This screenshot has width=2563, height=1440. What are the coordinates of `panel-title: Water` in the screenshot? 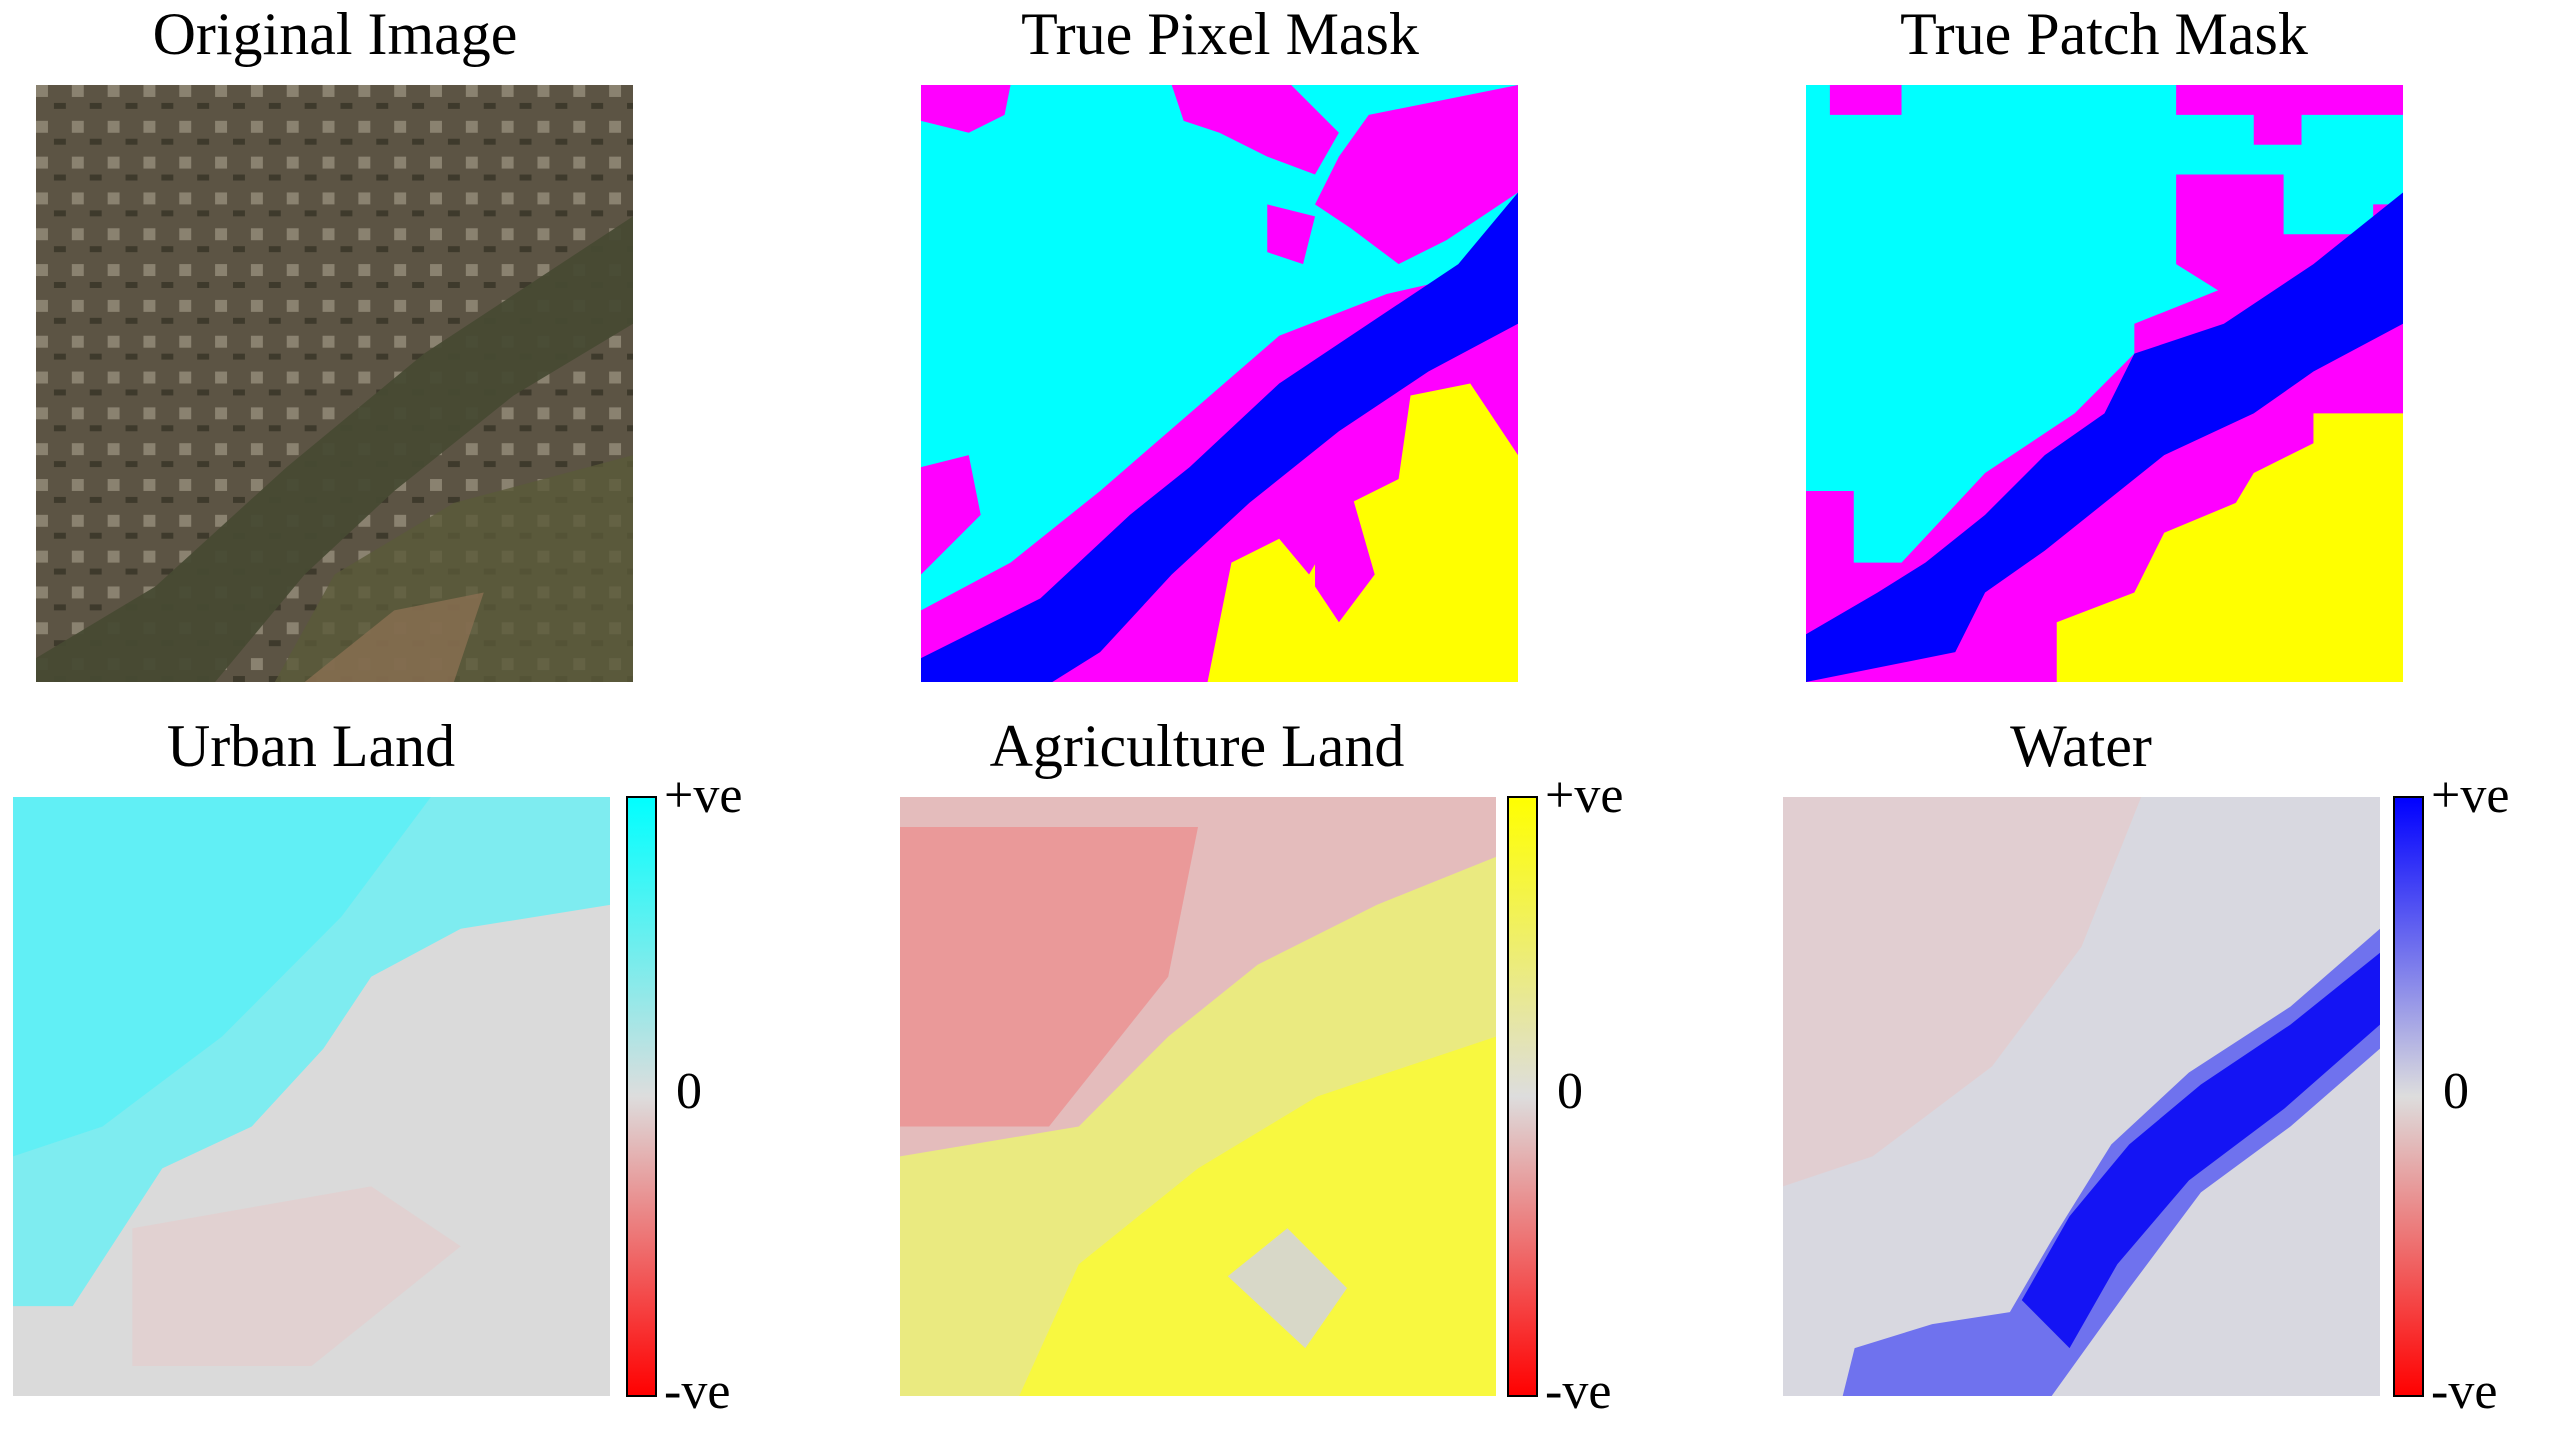 It's located at (2081, 746).